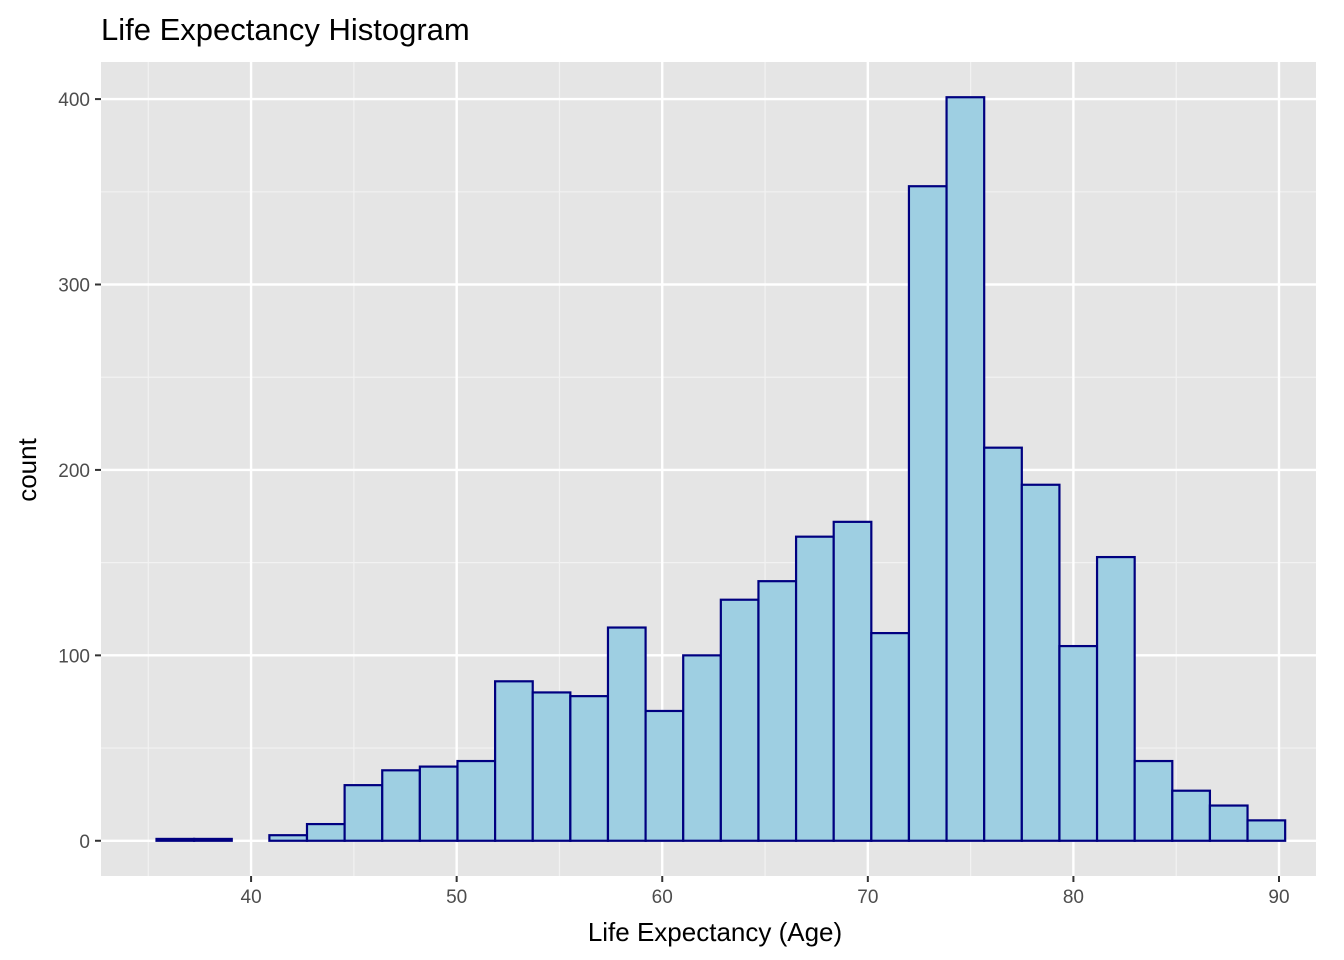 The height and width of the screenshot is (960, 1344). What do you see at coordinates (74, 656) in the screenshot?
I see `y-tick-label: 100` at bounding box center [74, 656].